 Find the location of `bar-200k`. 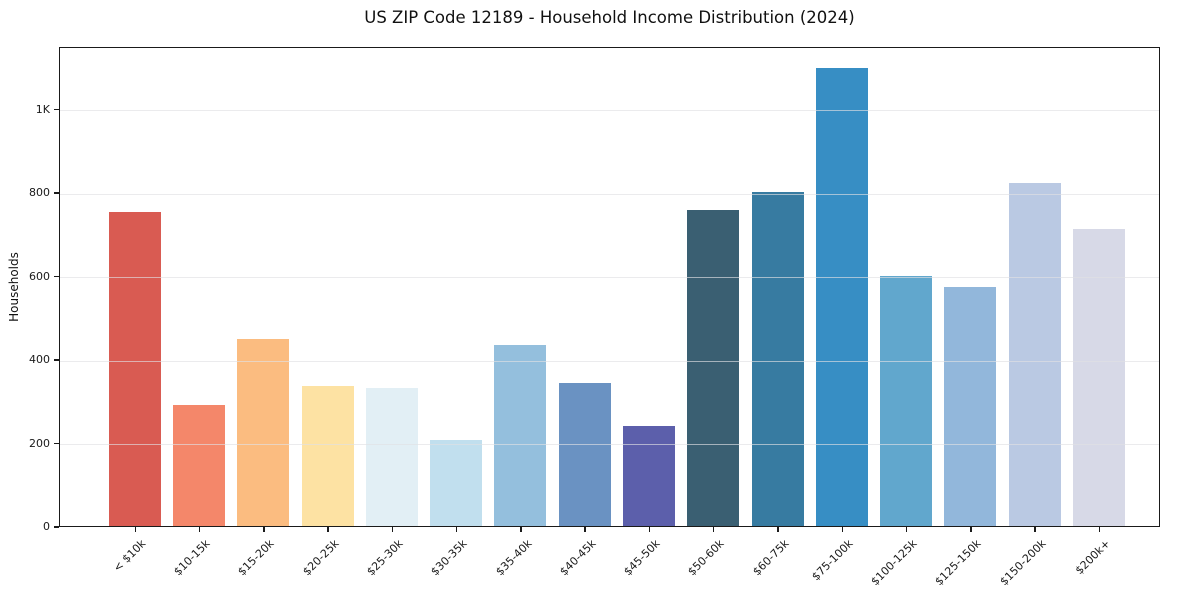

bar-200k is located at coordinates (1098, 377).